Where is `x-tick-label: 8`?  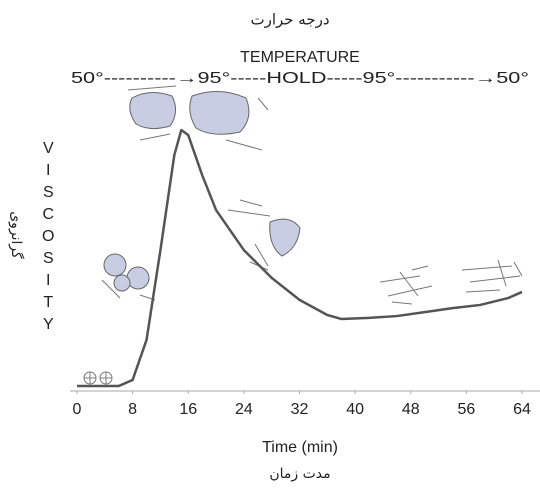
x-tick-label: 8 is located at coordinates (132, 409).